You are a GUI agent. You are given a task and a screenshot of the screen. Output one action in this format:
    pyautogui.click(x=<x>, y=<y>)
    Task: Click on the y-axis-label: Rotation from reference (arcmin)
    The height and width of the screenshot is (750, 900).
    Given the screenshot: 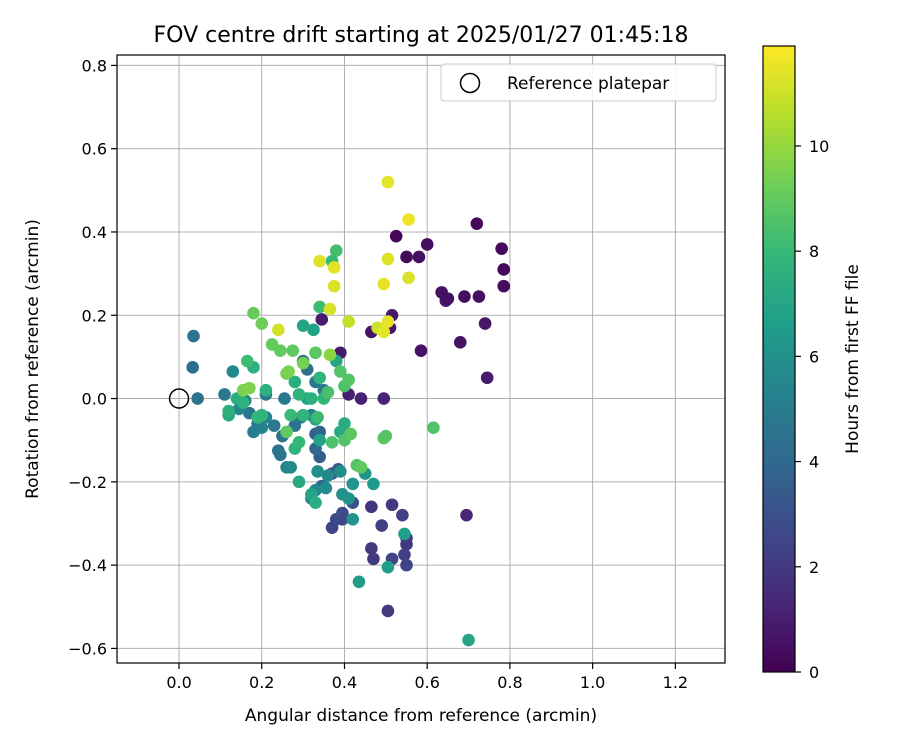 What is the action you would take?
    pyautogui.click(x=33, y=359)
    